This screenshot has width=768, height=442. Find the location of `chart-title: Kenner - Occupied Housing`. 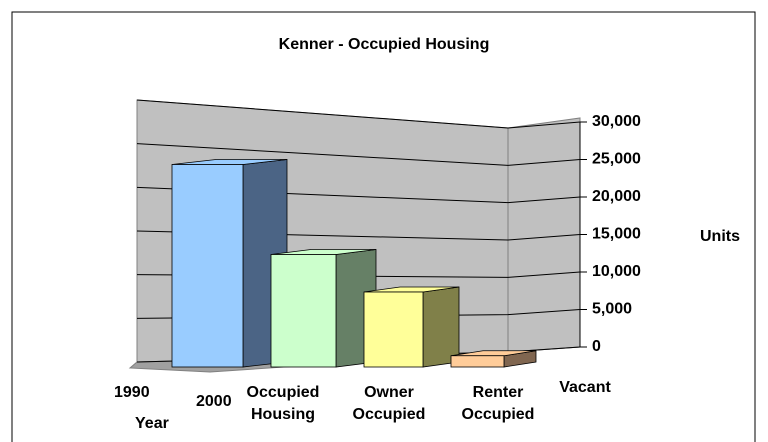

chart-title: Kenner - Occupied Housing is located at coordinates (384, 44).